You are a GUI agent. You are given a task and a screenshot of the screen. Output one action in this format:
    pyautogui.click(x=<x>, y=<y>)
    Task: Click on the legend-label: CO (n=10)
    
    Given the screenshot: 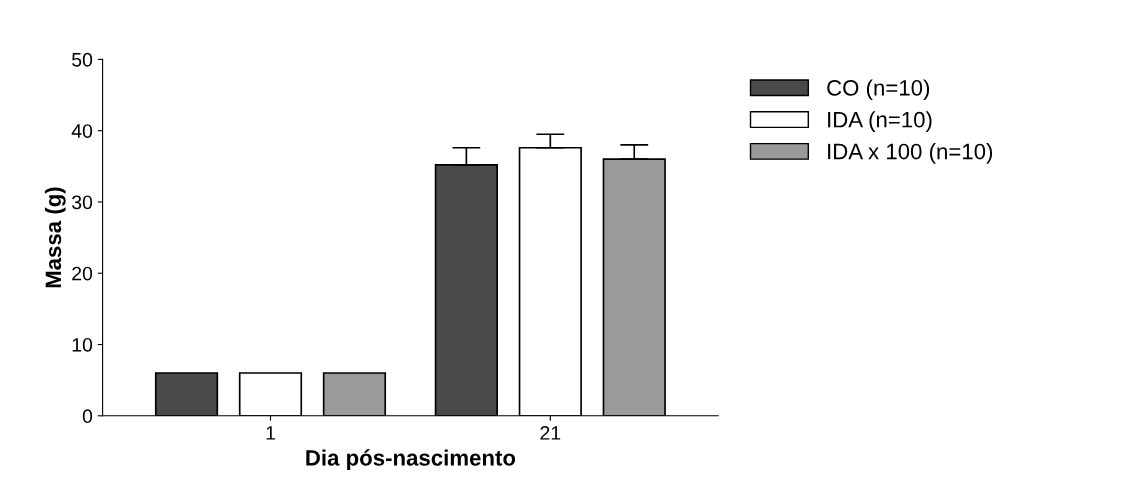 What is the action you would take?
    pyautogui.click(x=878, y=90)
    